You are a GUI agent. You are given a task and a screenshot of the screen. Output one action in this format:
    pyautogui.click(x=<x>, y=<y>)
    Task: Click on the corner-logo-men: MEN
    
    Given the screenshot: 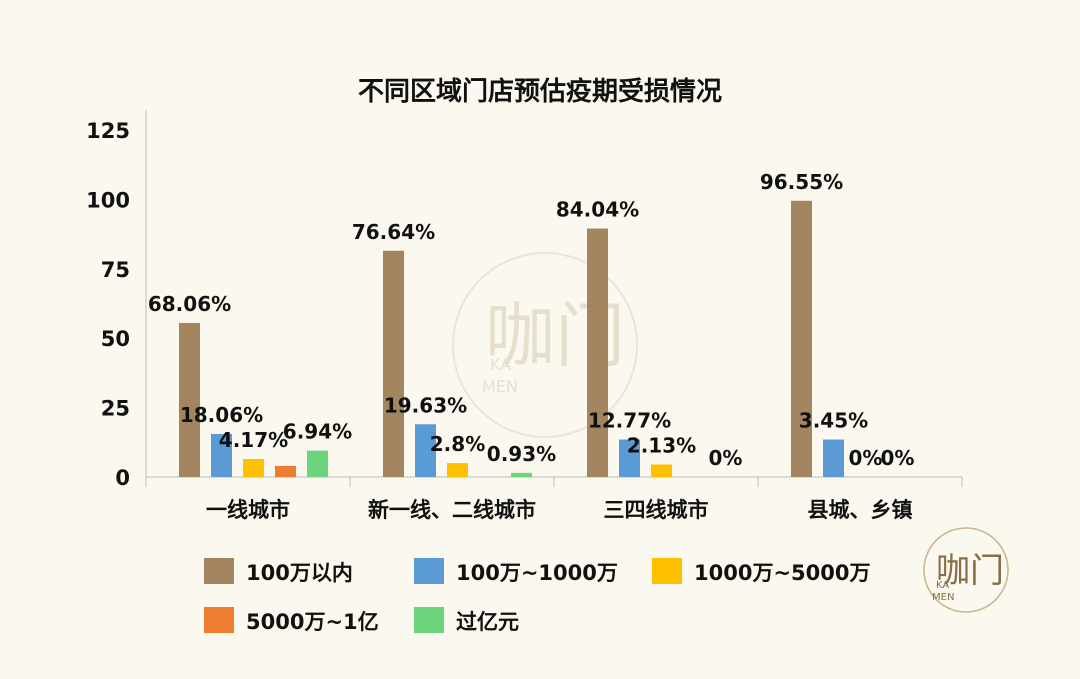 What is the action you would take?
    pyautogui.click(x=943, y=597)
    